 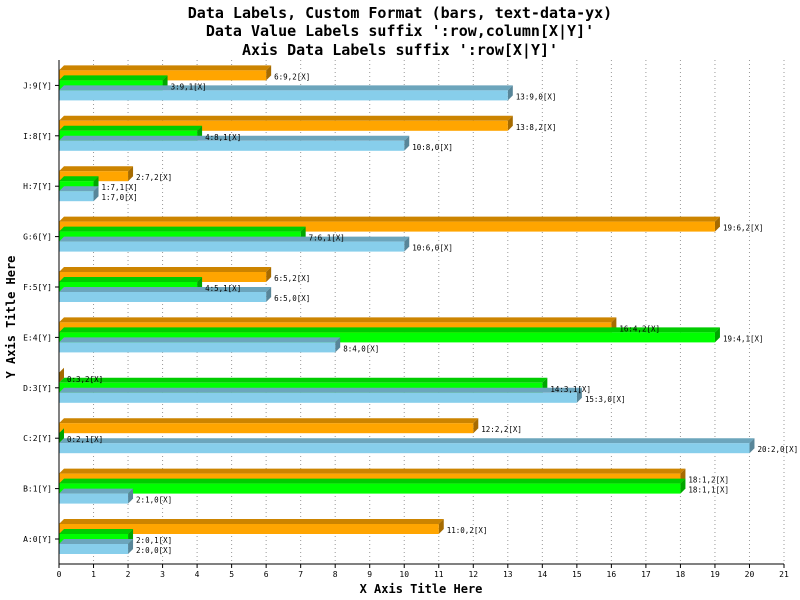 I want to click on x-tick-labels: 0 1 2 3 4 5 6 7 8 9 10 11 12 13 14 15 16 17 18 19 20 21, so click(x=423, y=574).